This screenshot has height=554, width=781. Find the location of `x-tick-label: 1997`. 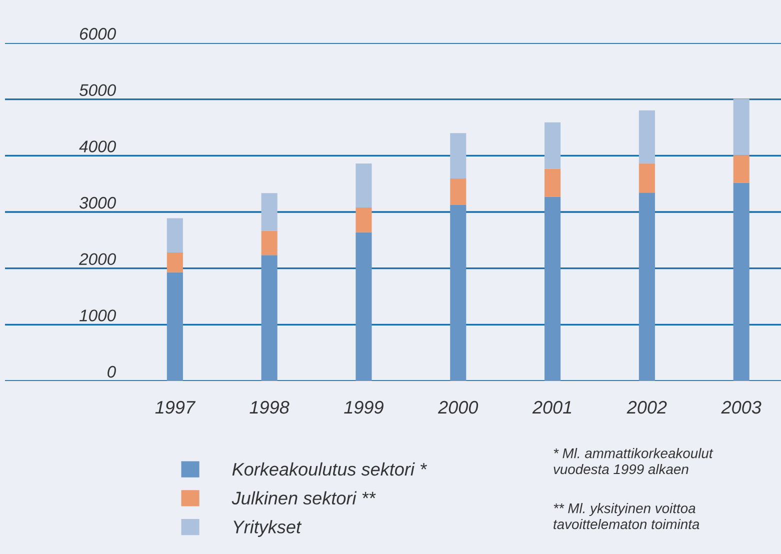

x-tick-label: 1997 is located at coordinates (175, 407).